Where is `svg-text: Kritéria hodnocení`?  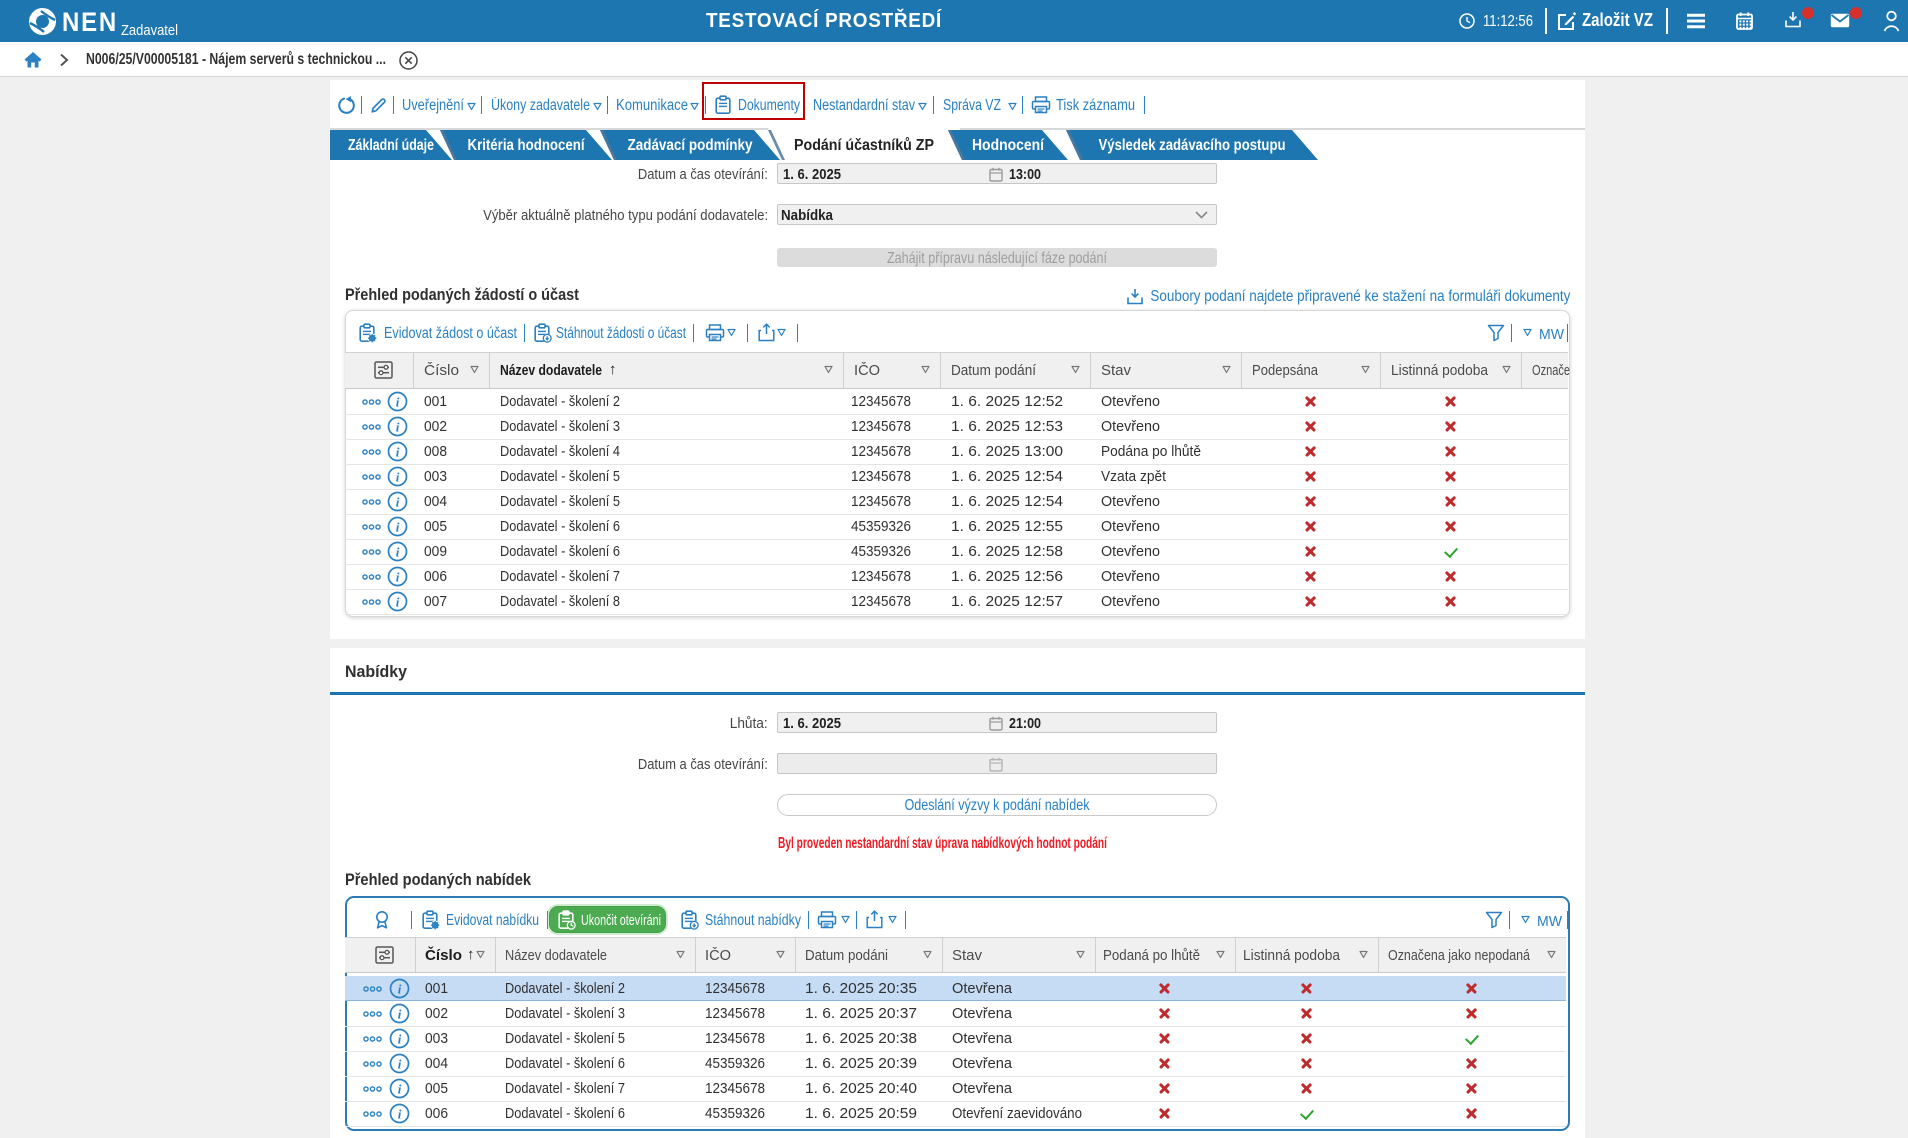 svg-text: Kritéria hodnocení is located at coordinates (527, 145).